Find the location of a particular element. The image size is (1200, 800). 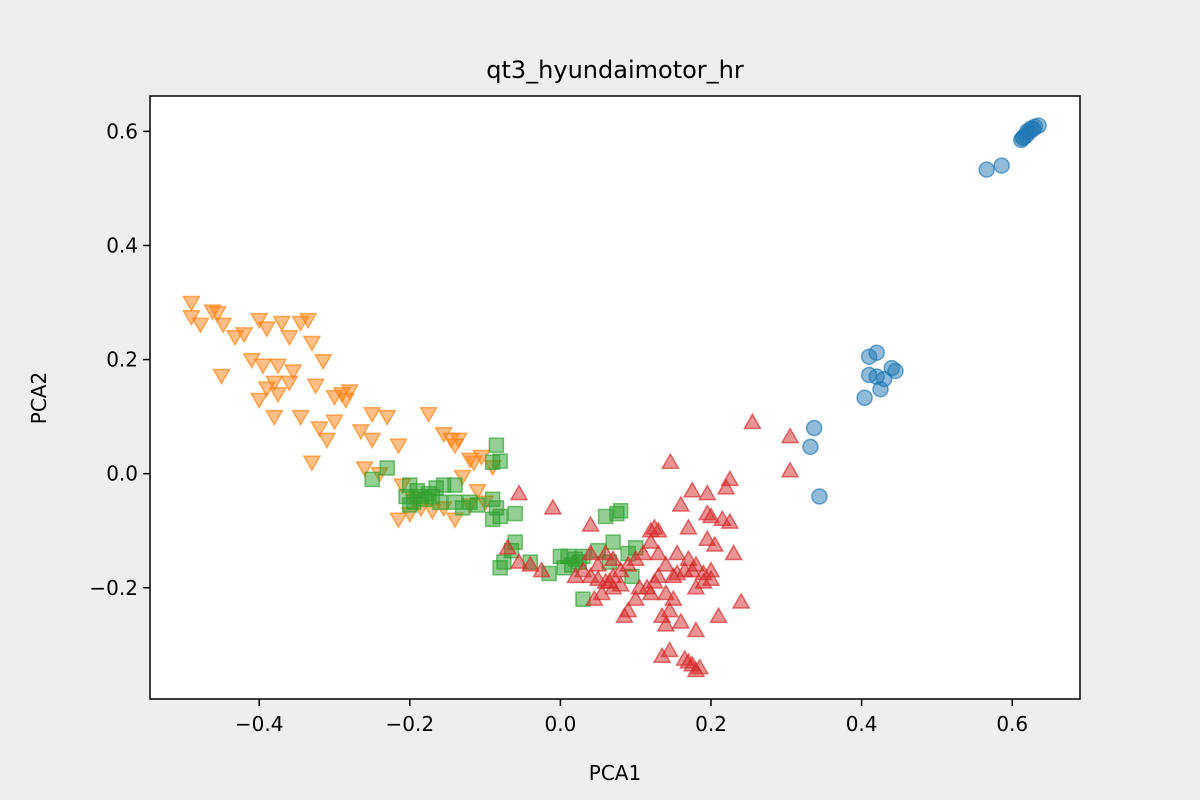

y-tick-label: 0.2 is located at coordinates (122, 360).